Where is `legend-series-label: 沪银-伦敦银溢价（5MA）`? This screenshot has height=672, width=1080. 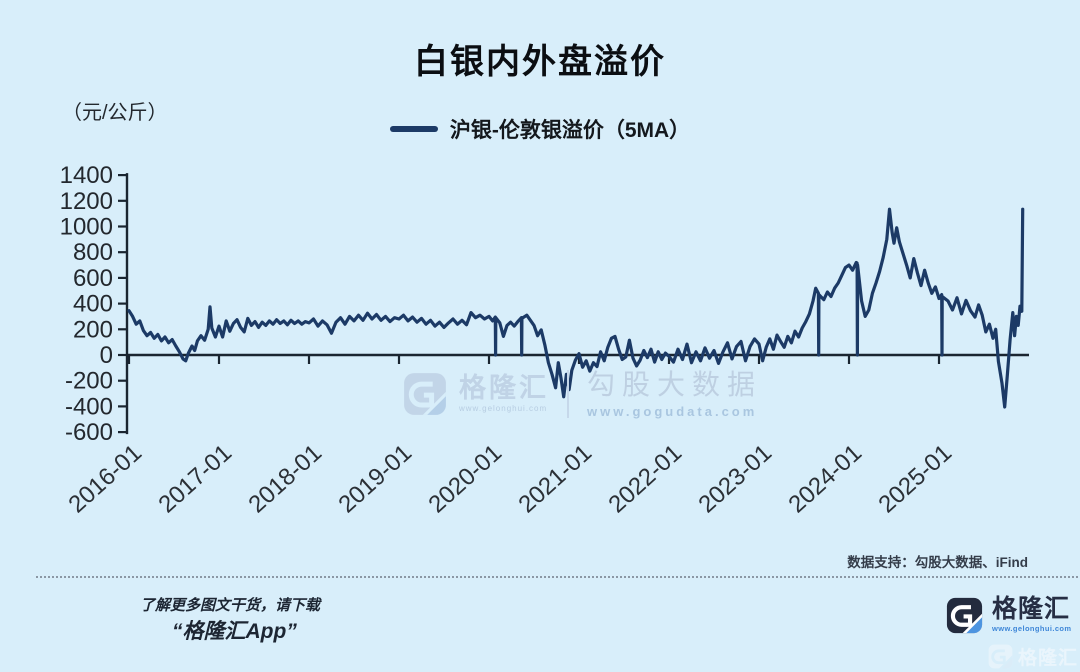
legend-series-label: 沪银-伦敦银溢价（5MA） is located at coordinates (570, 130).